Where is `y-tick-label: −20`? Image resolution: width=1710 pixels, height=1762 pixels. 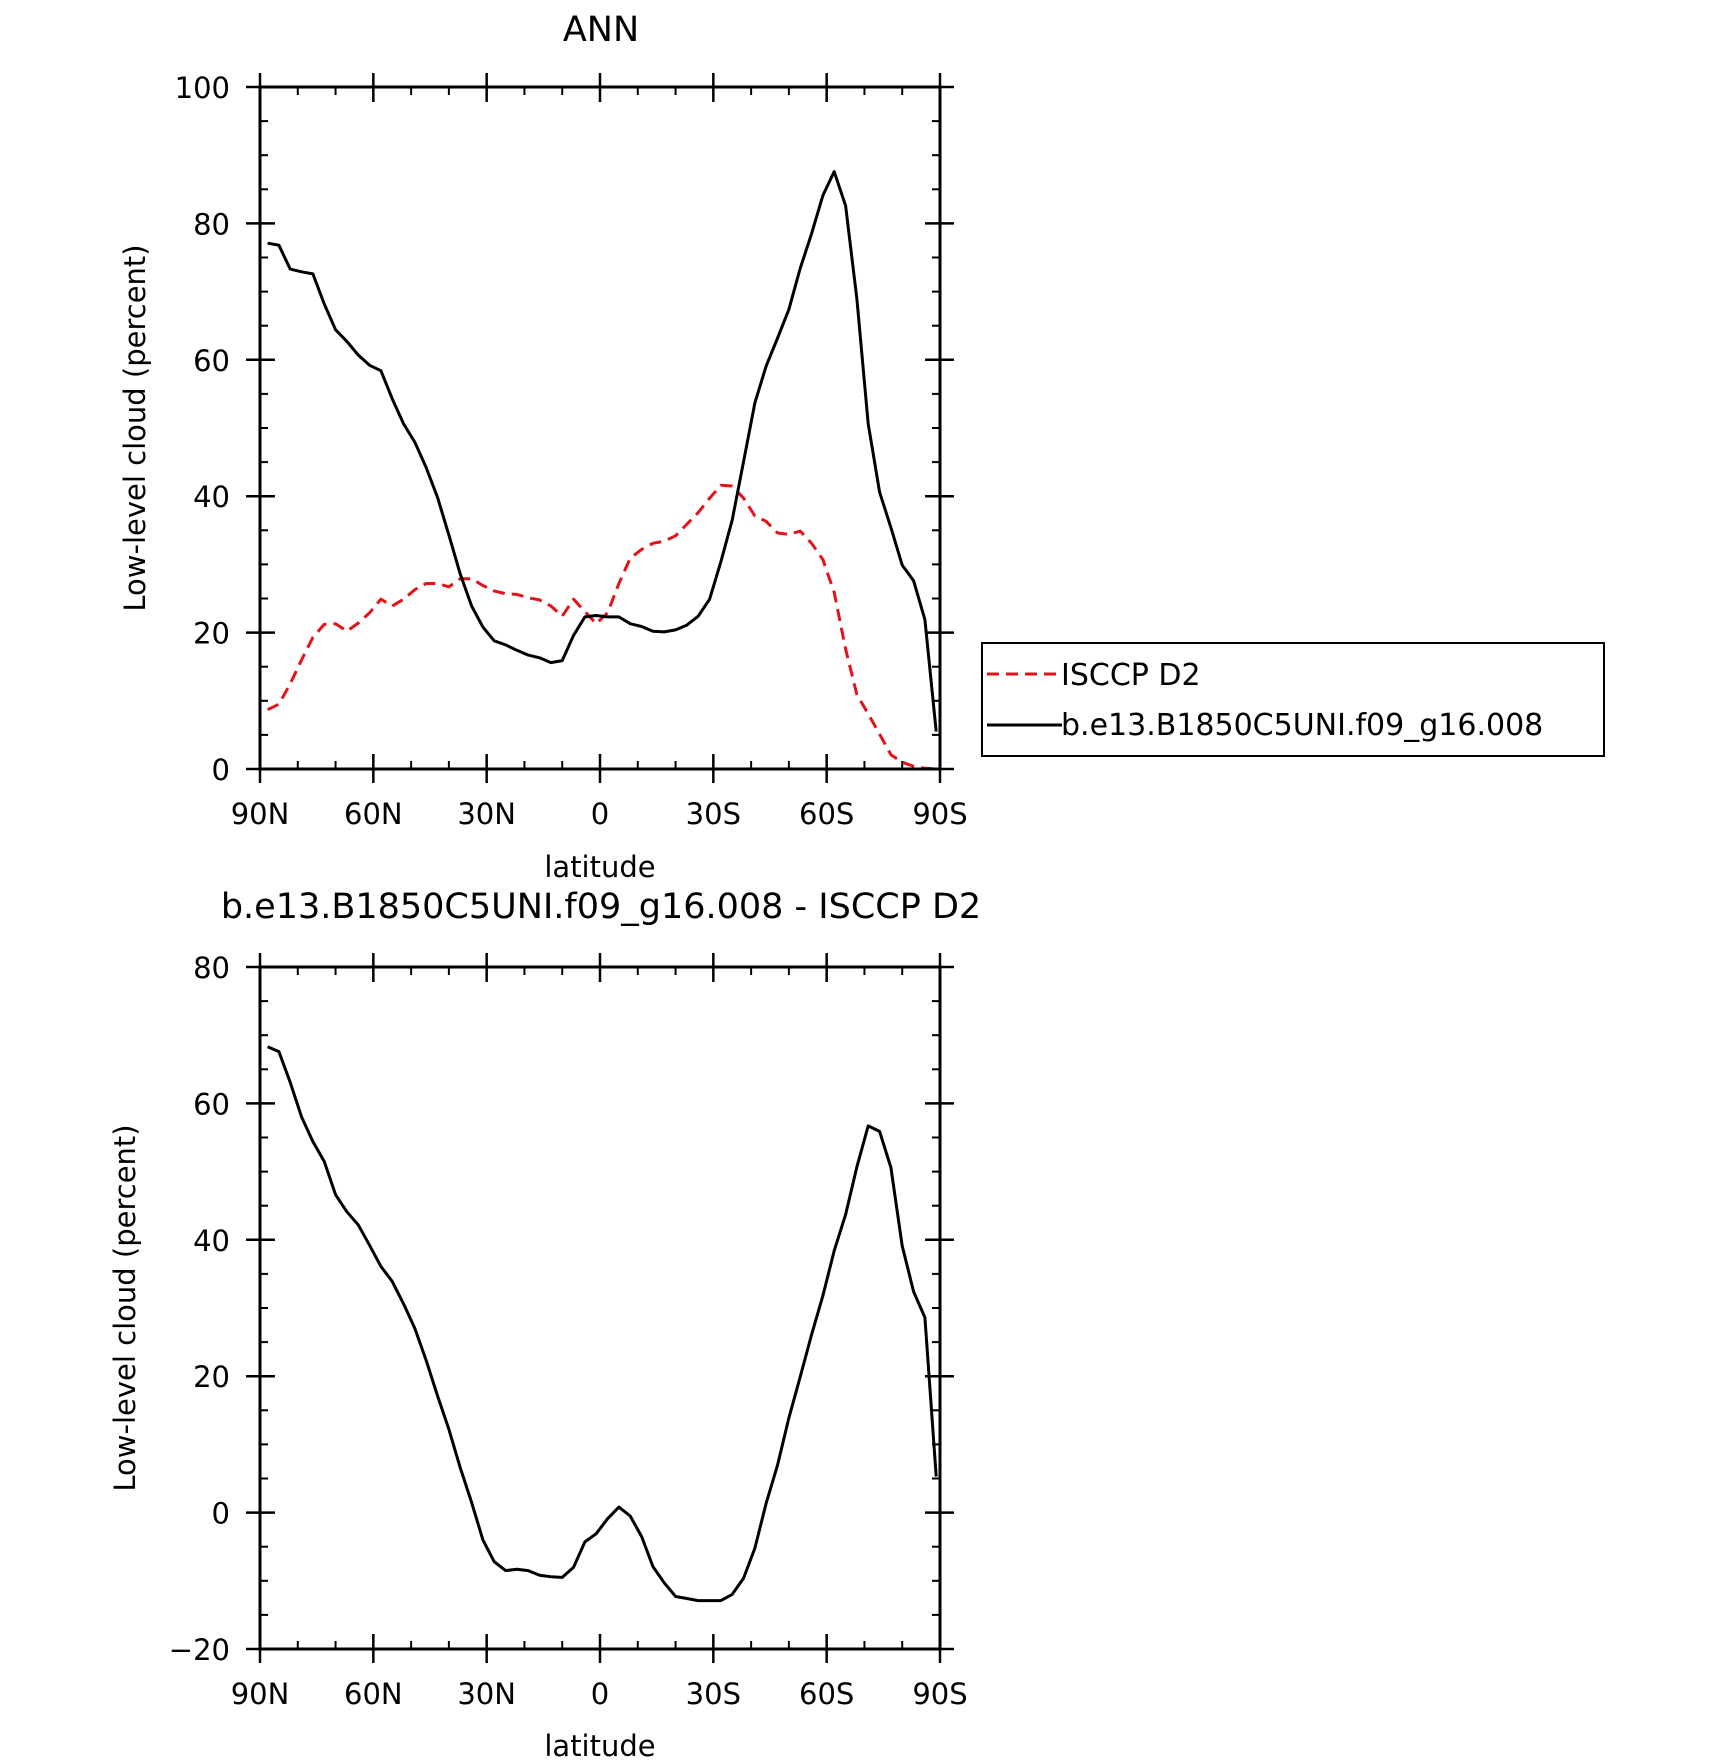 y-tick-label: −20 is located at coordinates (199, 1650).